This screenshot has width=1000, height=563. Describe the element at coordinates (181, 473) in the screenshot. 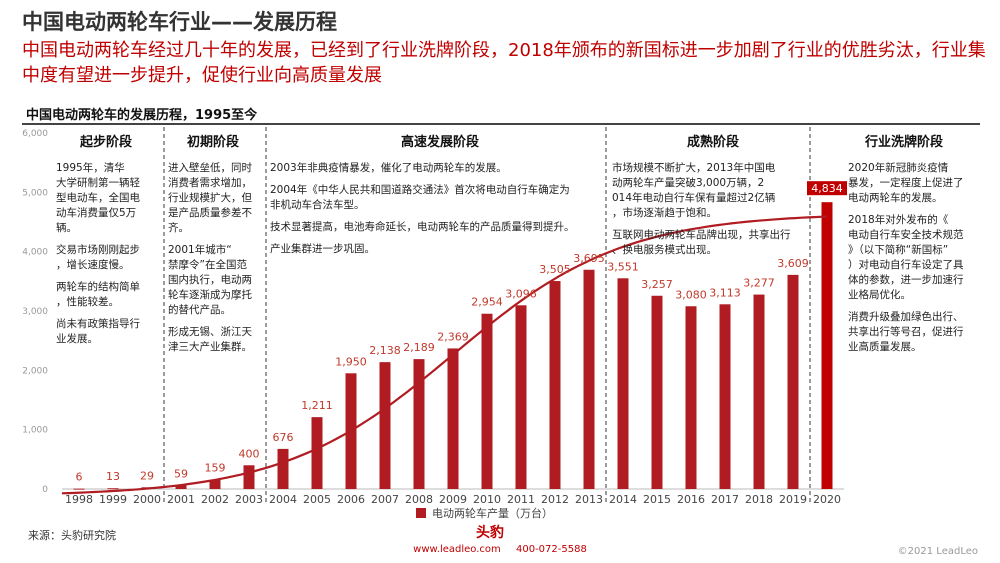

I see `data-label: 59` at that location.